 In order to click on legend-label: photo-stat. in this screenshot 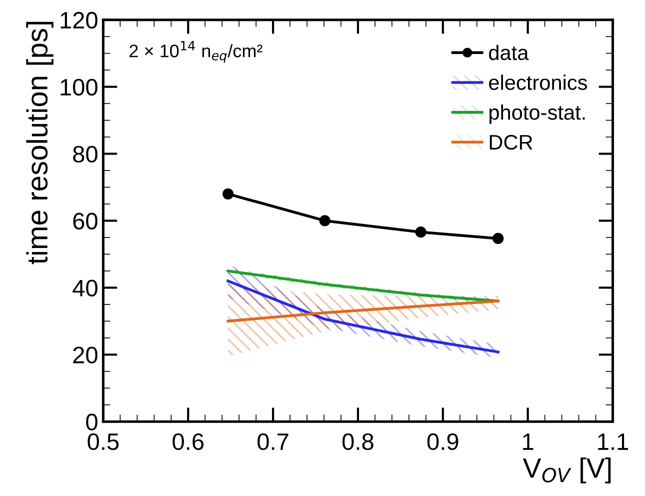, I will do `click(537, 114)`.